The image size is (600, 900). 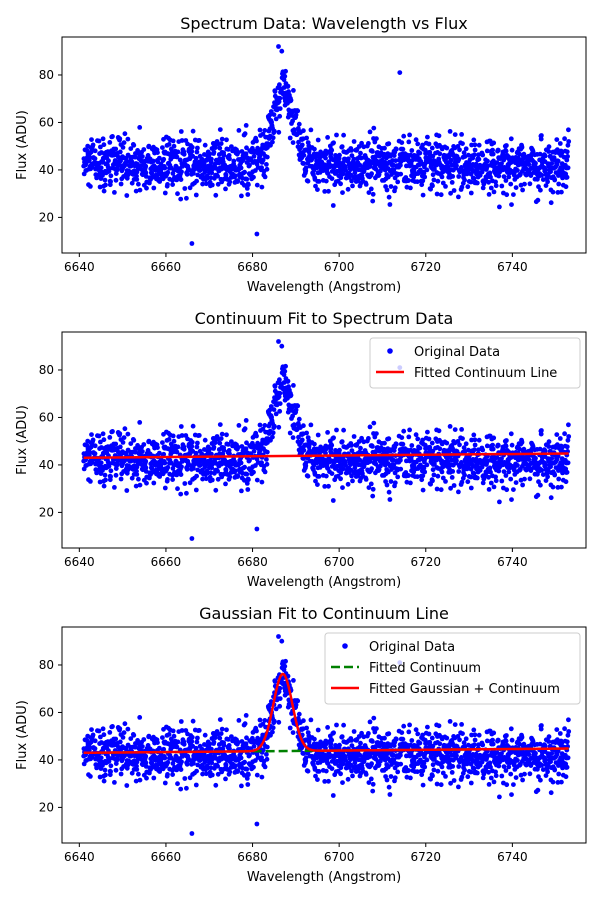 What do you see at coordinates (252, 267) in the screenshot?
I see `x-tick-label: 6680` at bounding box center [252, 267].